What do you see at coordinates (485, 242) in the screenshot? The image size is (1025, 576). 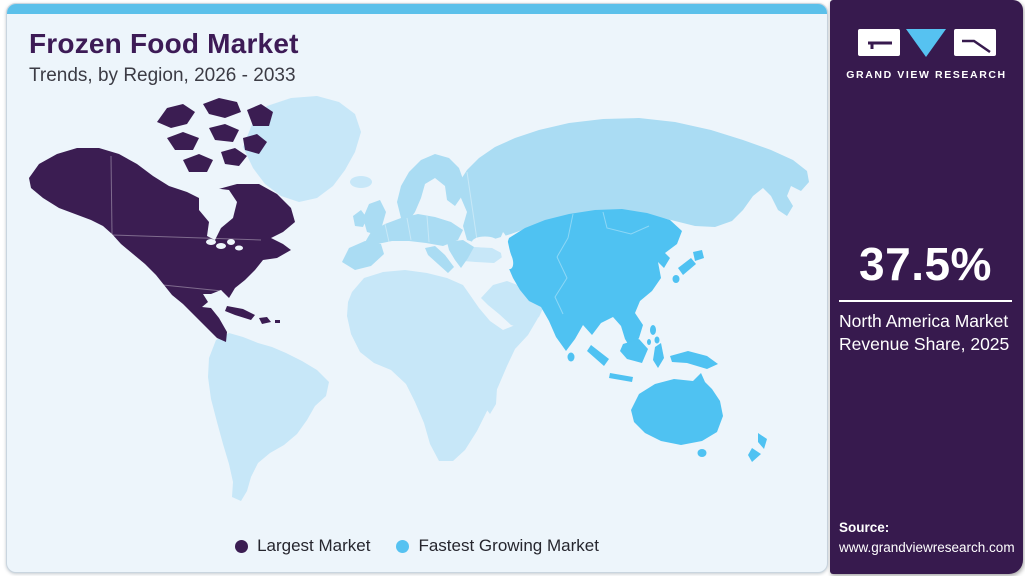 I see `black-sea` at bounding box center [485, 242].